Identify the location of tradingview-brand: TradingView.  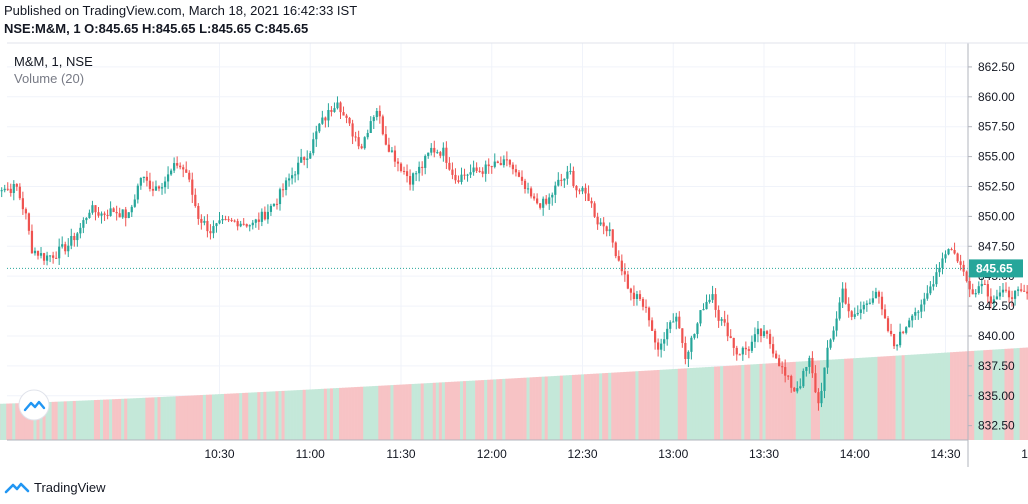
(55, 487).